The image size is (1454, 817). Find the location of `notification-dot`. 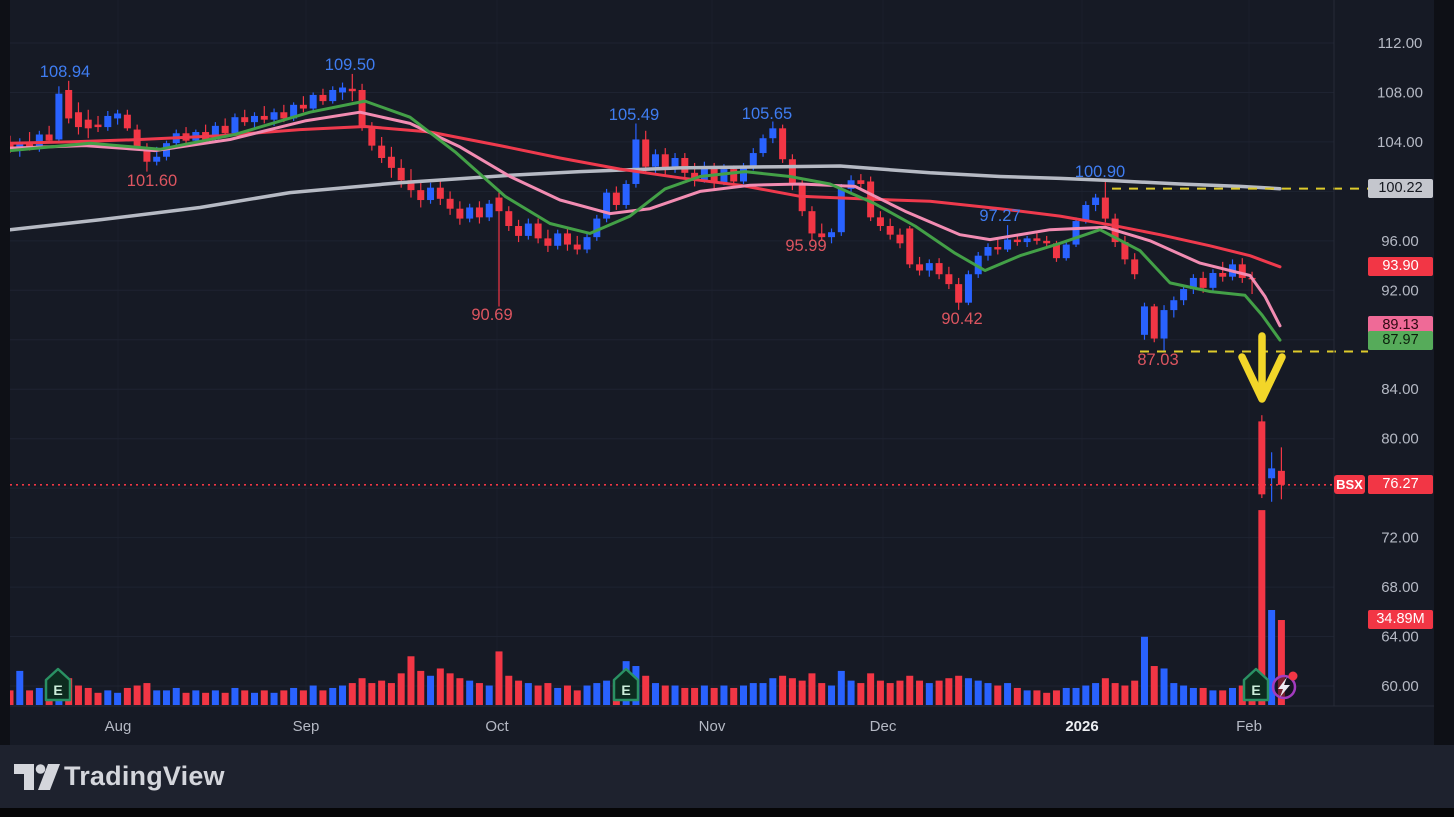

notification-dot is located at coordinates (1293, 676).